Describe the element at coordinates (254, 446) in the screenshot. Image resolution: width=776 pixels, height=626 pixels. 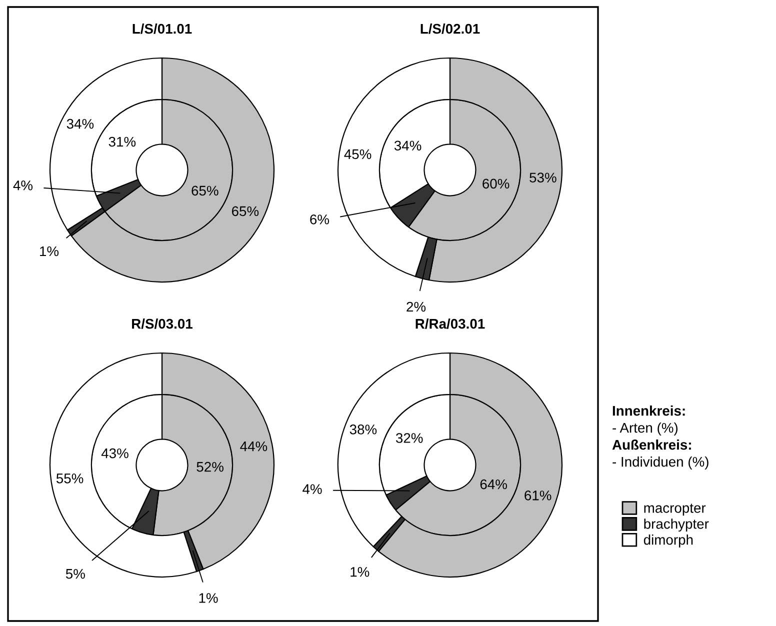
I see `data-label: 44%` at that location.